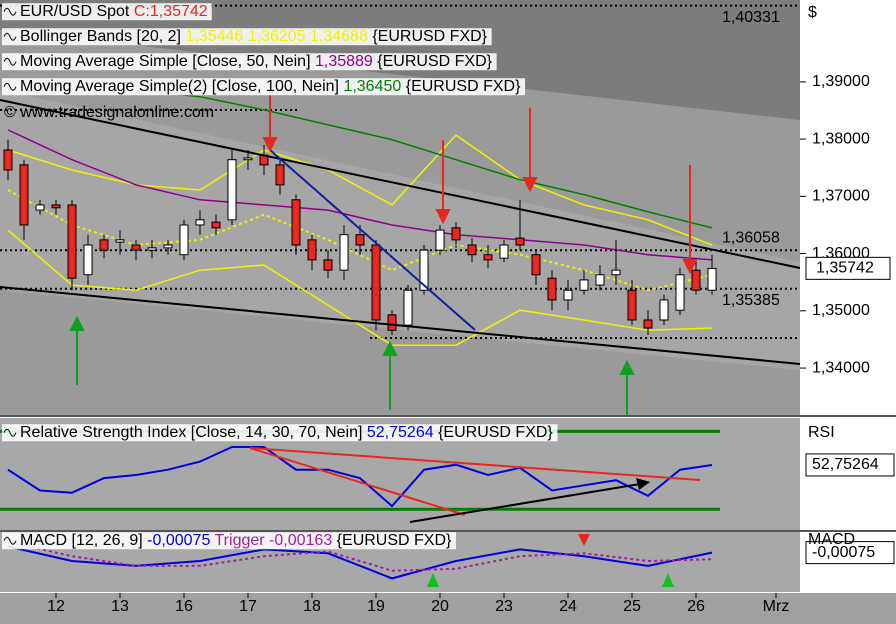  What do you see at coordinates (440, 606) in the screenshot?
I see `x-tick-label: 20` at bounding box center [440, 606].